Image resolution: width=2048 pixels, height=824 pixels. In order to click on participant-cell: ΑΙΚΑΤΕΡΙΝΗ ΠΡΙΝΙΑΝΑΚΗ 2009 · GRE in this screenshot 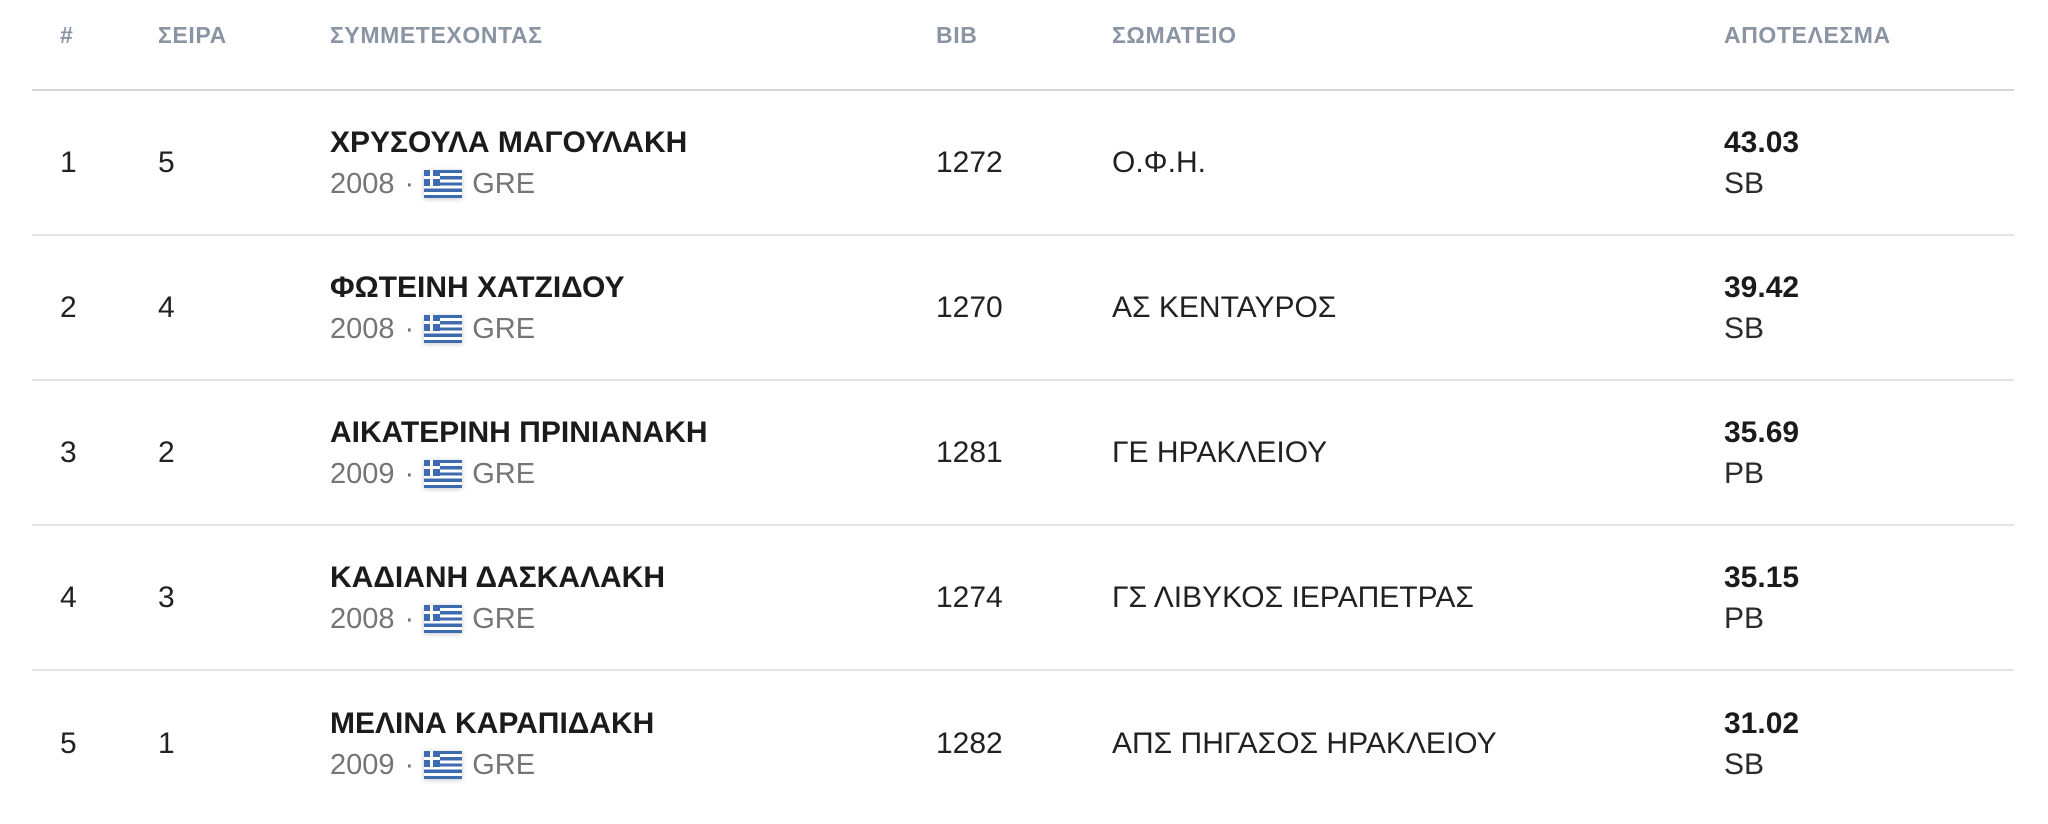, I will do `click(633, 452)`.